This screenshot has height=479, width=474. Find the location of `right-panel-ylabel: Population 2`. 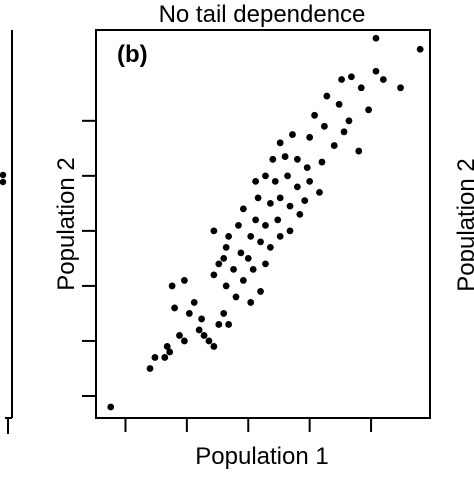

right-panel-ylabel: Population 2 is located at coordinates (463, 224).